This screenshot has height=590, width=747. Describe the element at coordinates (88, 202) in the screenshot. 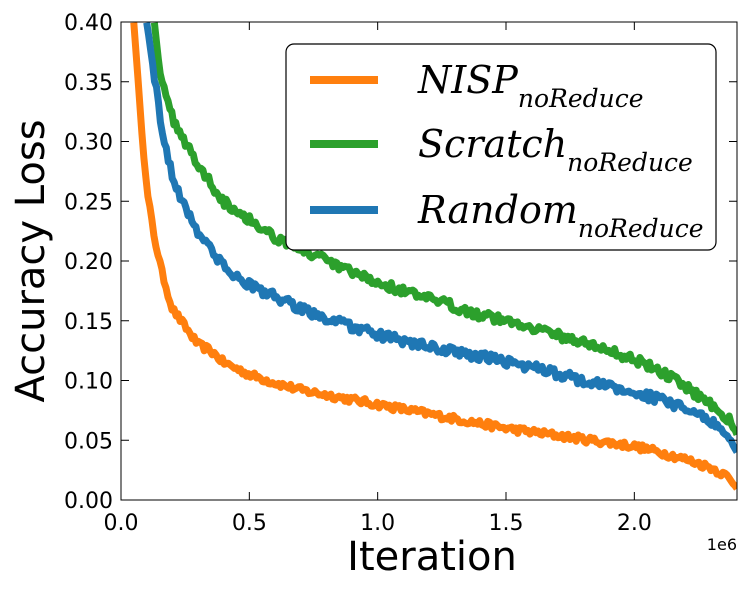

I see `y-tick-label: 0.25` at that location.